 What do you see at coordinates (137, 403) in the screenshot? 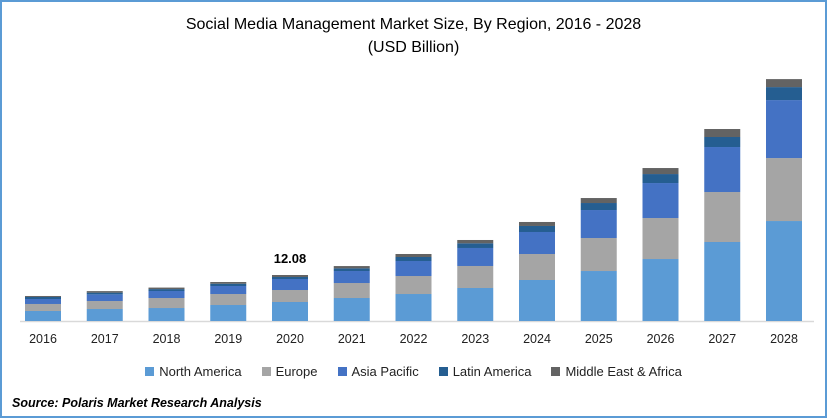
I see `source-note: Source: Polaris Market Research Analysis` at bounding box center [137, 403].